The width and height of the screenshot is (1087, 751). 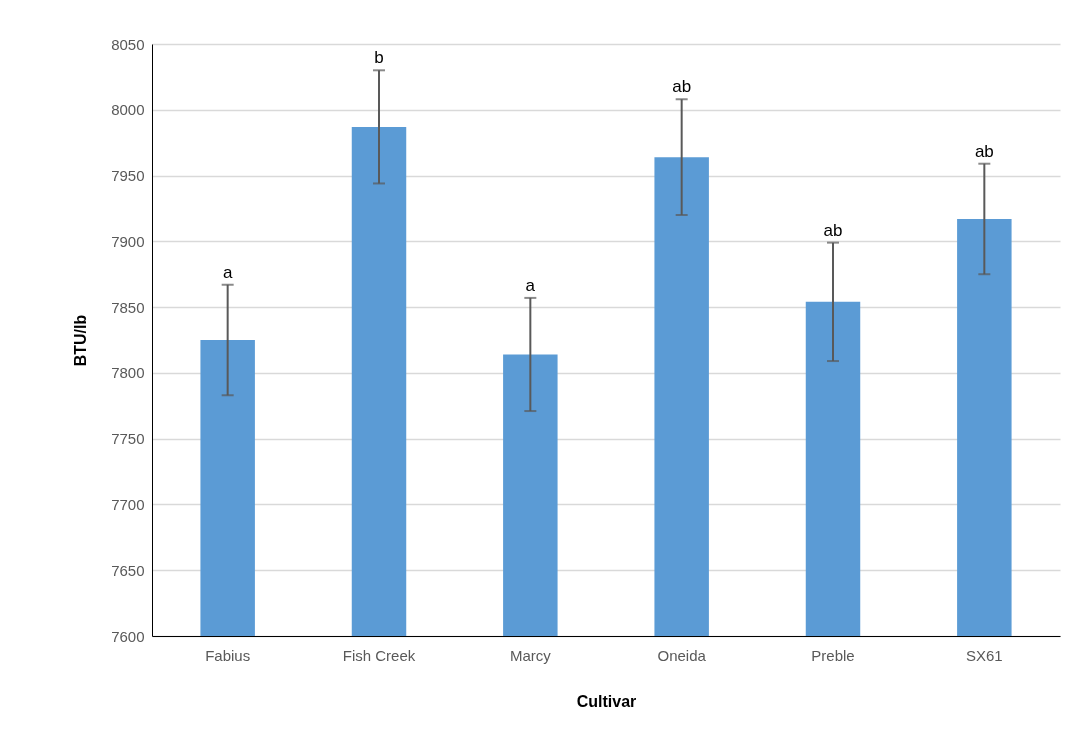 I want to click on y-tick-label: 7900, so click(x=128, y=241).